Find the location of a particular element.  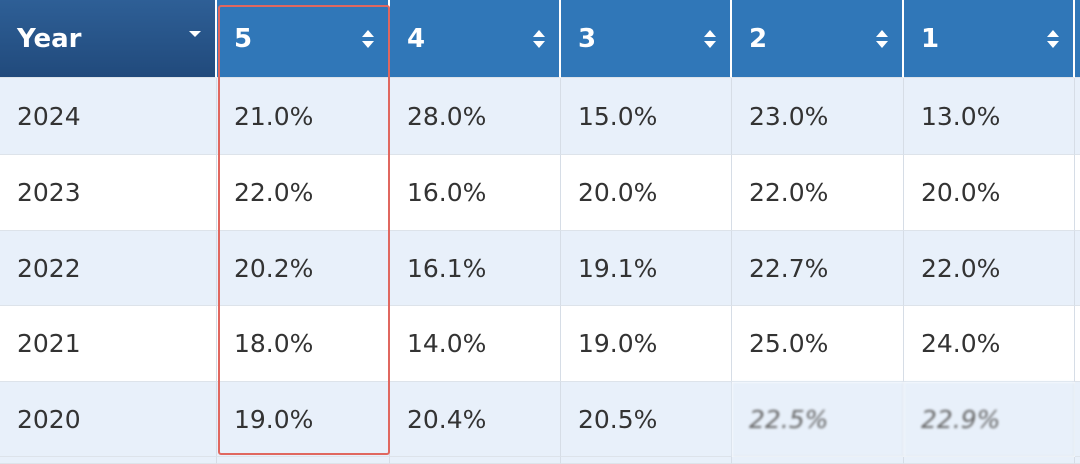

cell-text: 14.0% is located at coordinates (447, 343).